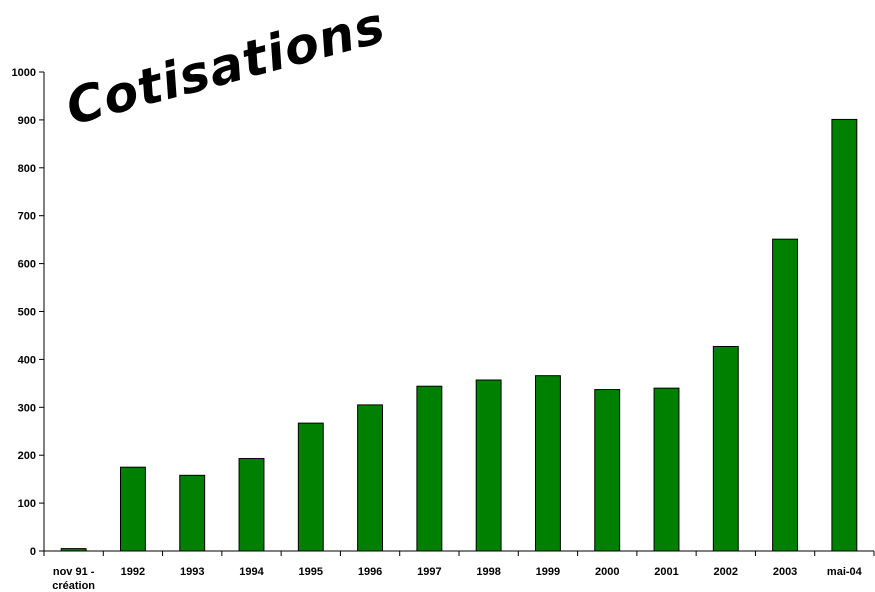 This screenshot has width=875, height=592. I want to click on x-tick-label: 1999, so click(548, 572).